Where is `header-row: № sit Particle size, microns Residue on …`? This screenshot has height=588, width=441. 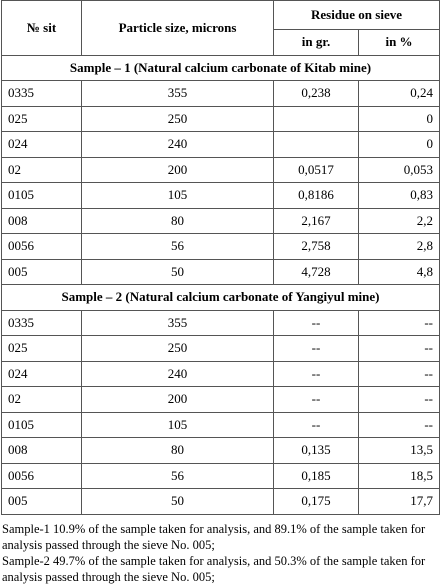 header-row: № sit Particle size, microns Residue on … is located at coordinates (220, 28).